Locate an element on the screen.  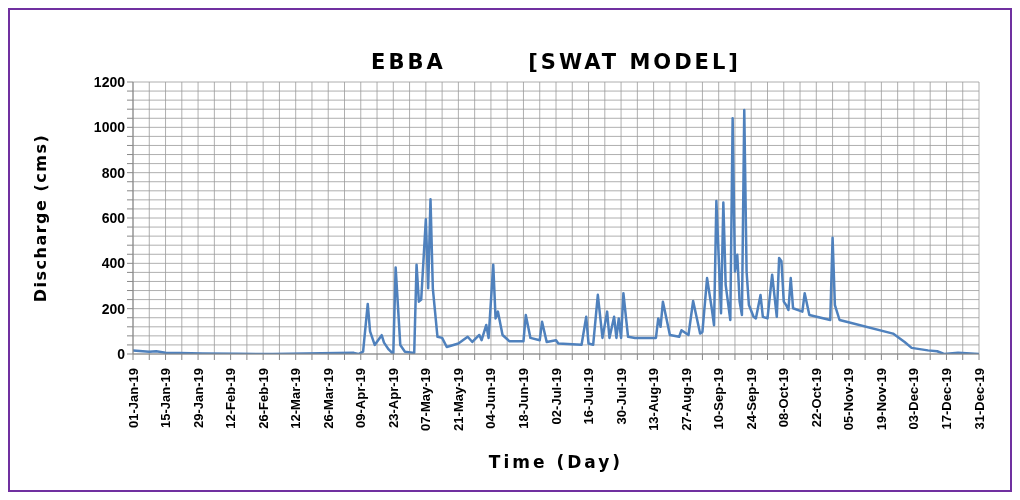
x-tick-label: 02-Jul-19 is located at coordinates (556, 396).